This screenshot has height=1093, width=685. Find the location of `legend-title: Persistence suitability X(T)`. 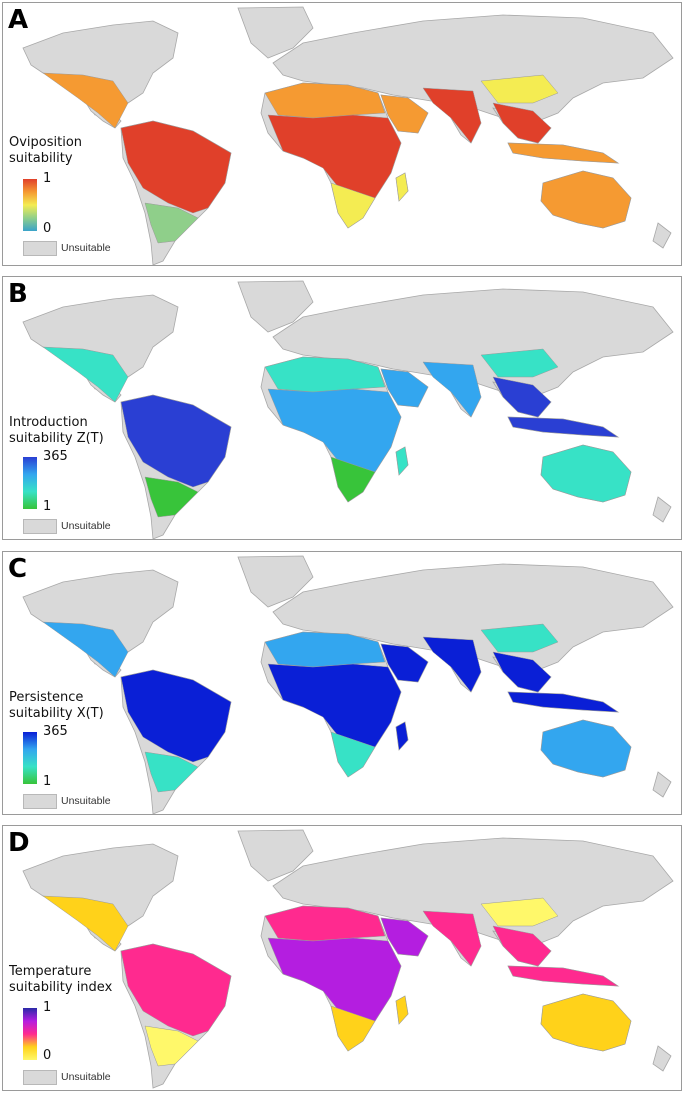

legend-title: Persistence suitability X(T) is located at coordinates (56, 705).